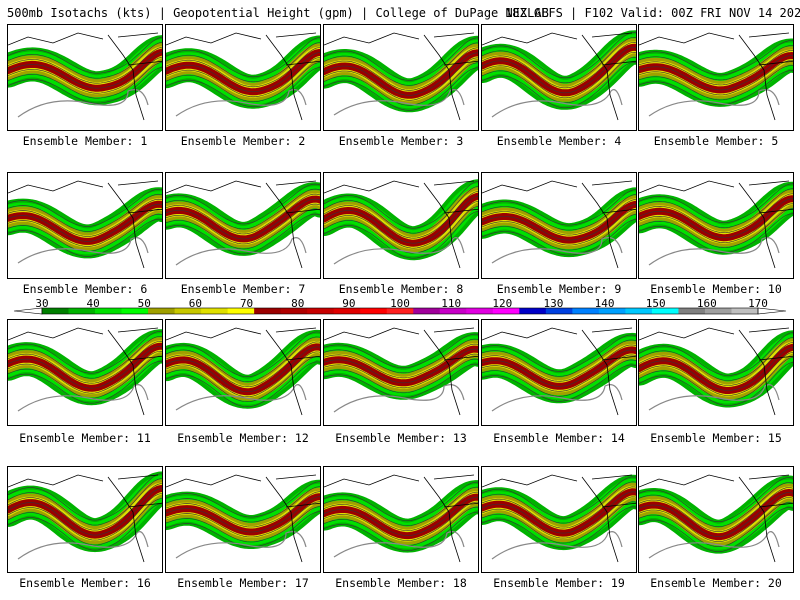  Describe the element at coordinates (93, 303) in the screenshot. I see `colorbar-tick-label: 40` at that location.